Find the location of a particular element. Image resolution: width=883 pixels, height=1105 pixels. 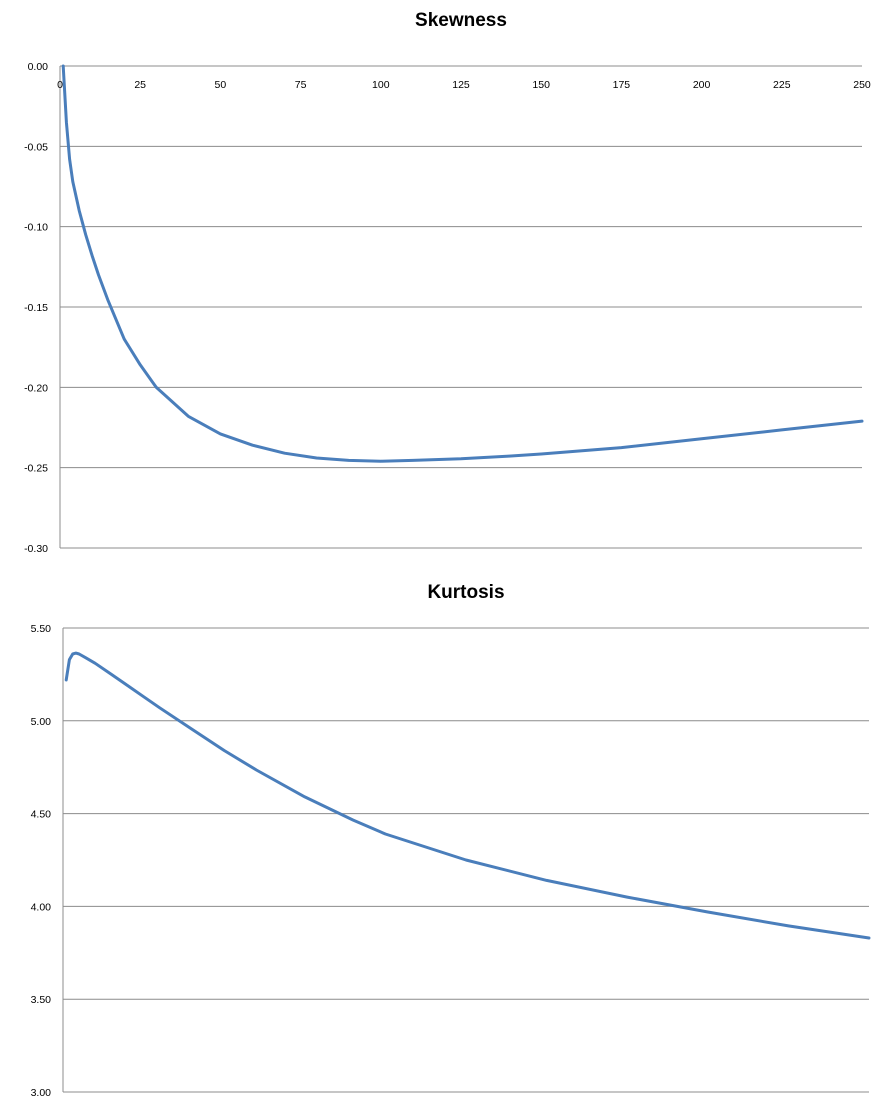

skewness-y-tick-label: -0.15 is located at coordinates (36, 308).